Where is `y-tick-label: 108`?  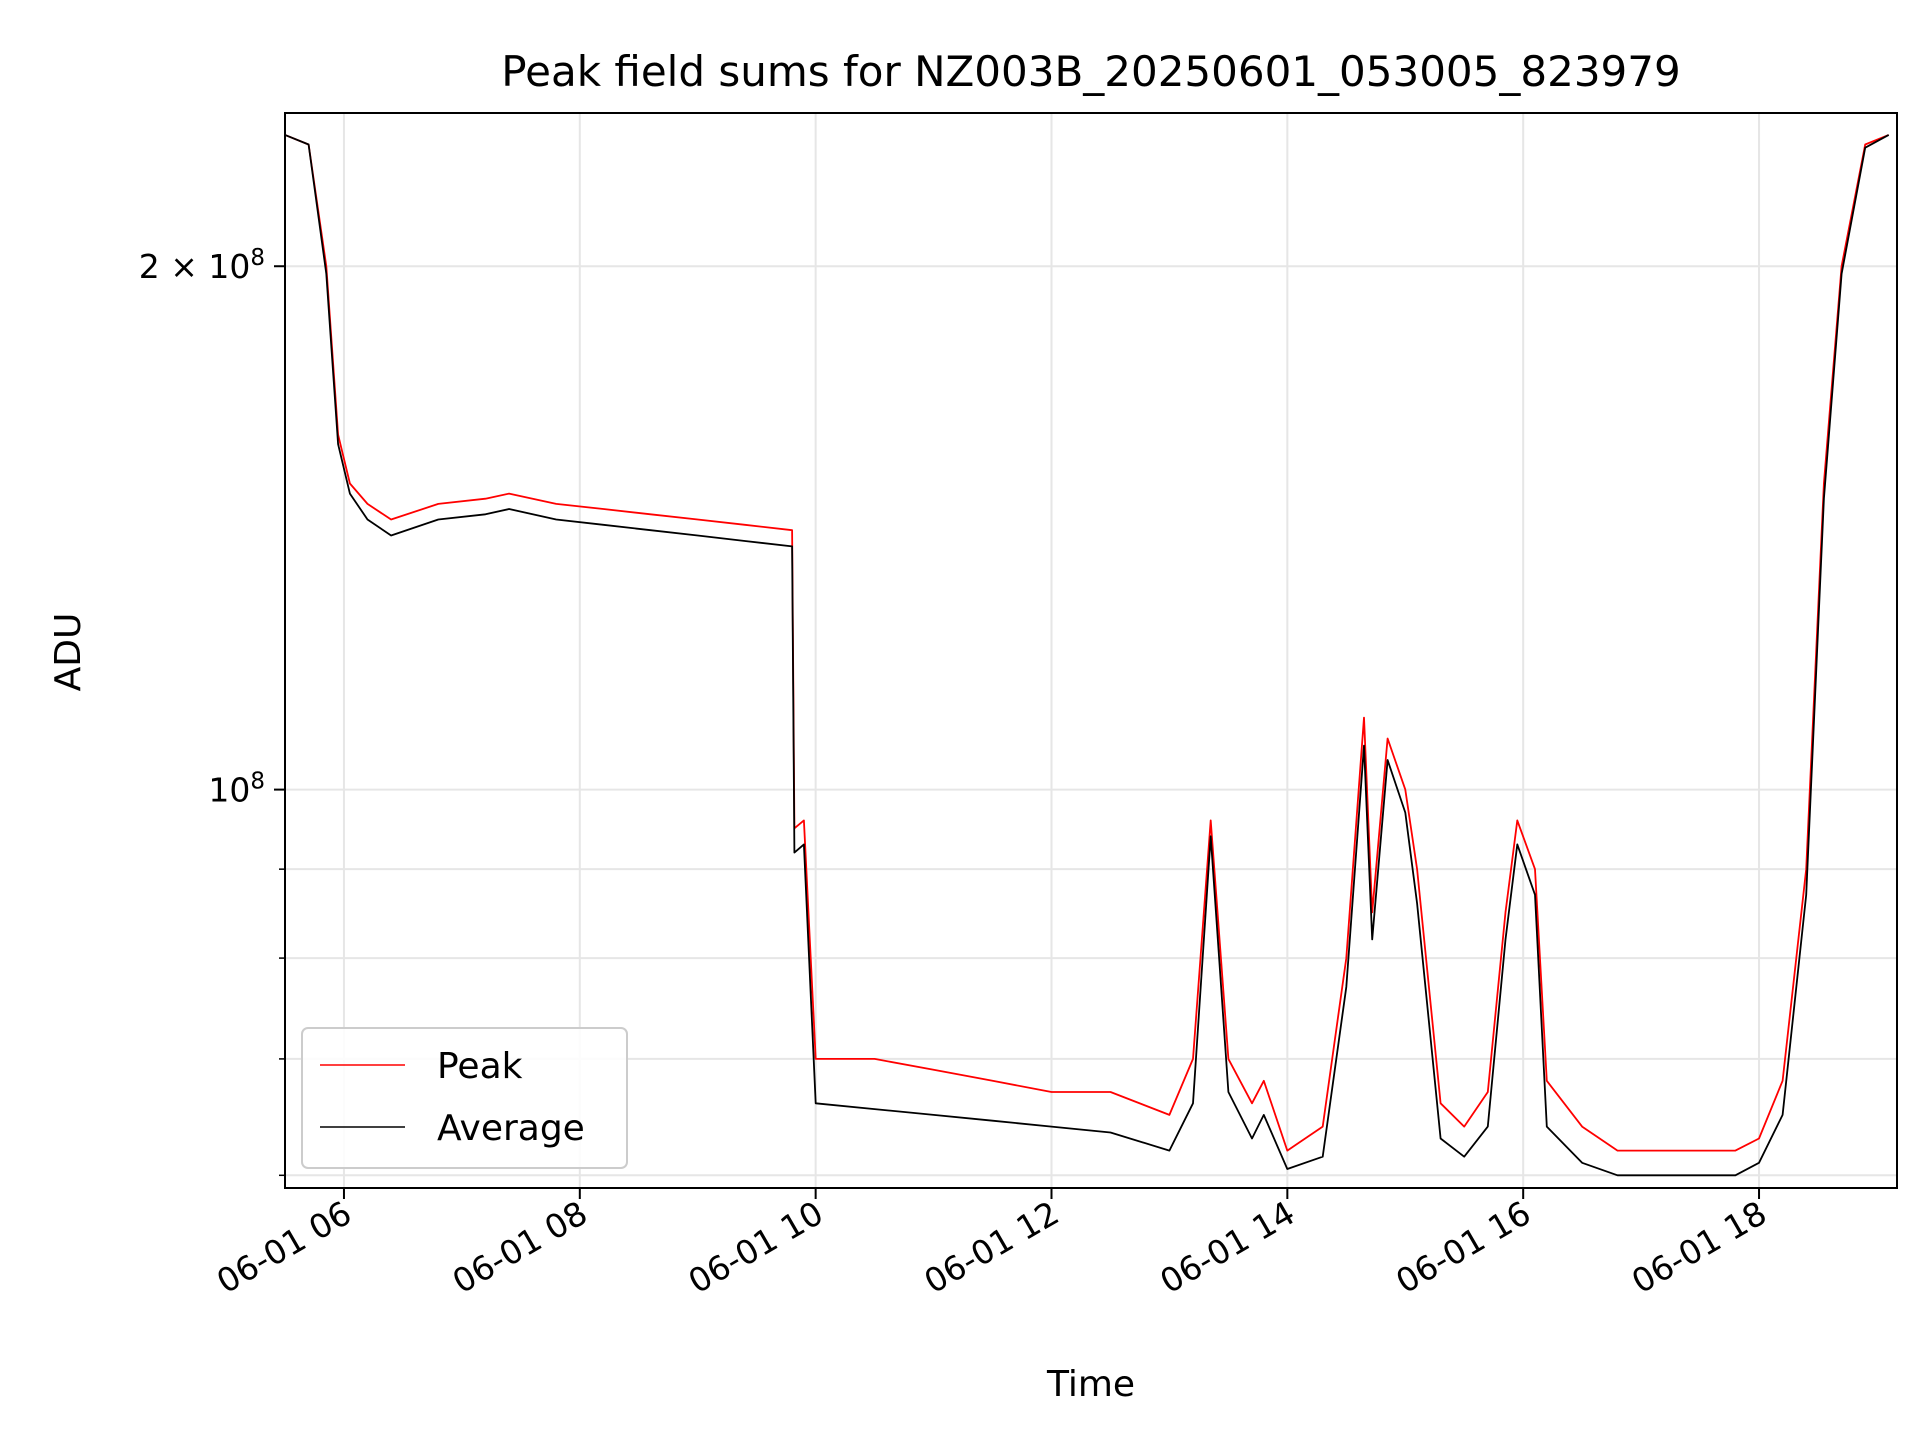
y-tick-label: 108 is located at coordinates (236, 789).